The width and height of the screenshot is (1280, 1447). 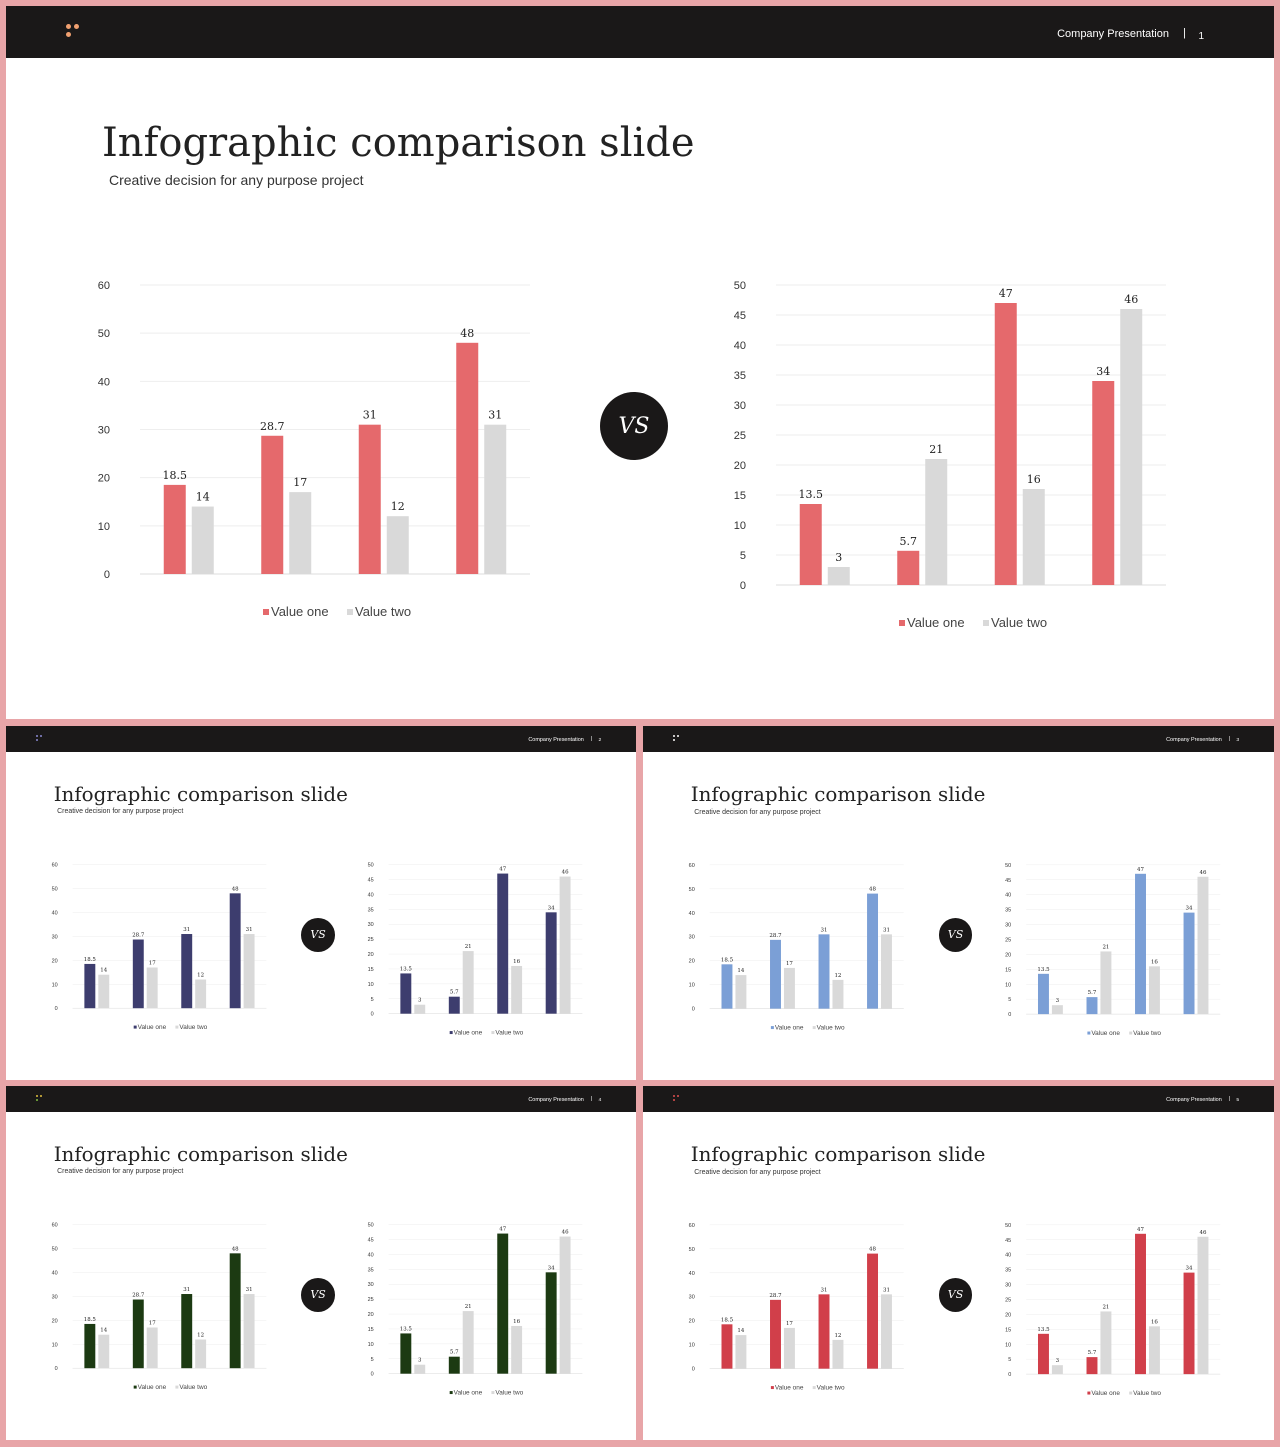 I want to click on data-label: 18.5, so click(x=727, y=1320).